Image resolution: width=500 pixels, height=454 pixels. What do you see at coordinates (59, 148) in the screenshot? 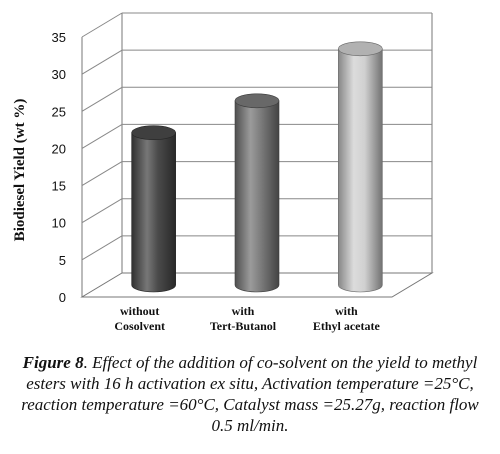
I see `y-tick-label: 20` at bounding box center [59, 148].